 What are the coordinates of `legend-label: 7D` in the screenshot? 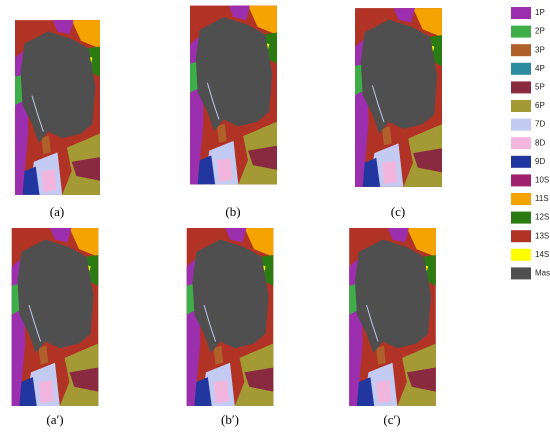 It's located at (540, 124).